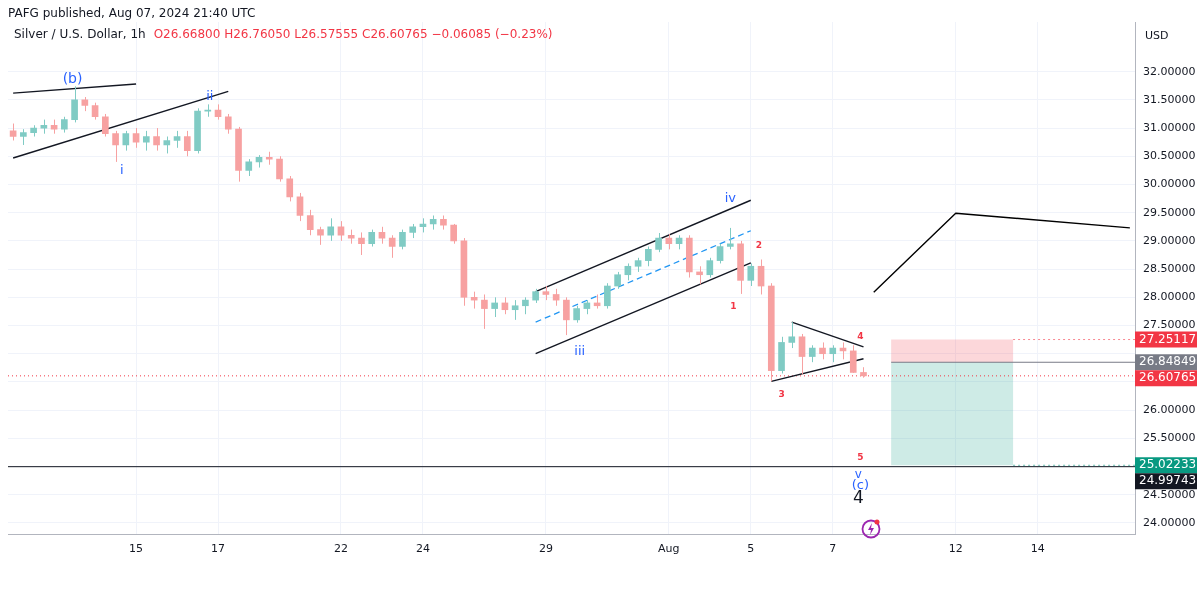 This screenshot has height=592, width=1200. Describe the element at coordinates (218, 549) in the screenshot. I see `x-tick-label: 17` at that location.